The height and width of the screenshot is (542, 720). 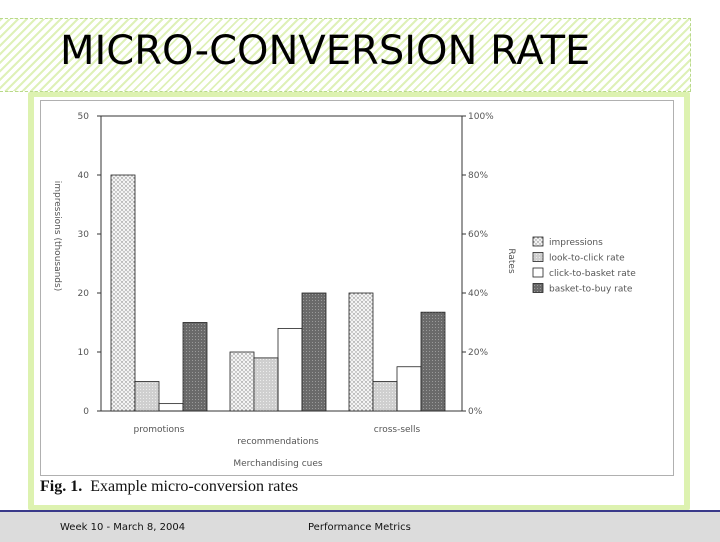 I want to click on title-band, so click(x=345, y=55).